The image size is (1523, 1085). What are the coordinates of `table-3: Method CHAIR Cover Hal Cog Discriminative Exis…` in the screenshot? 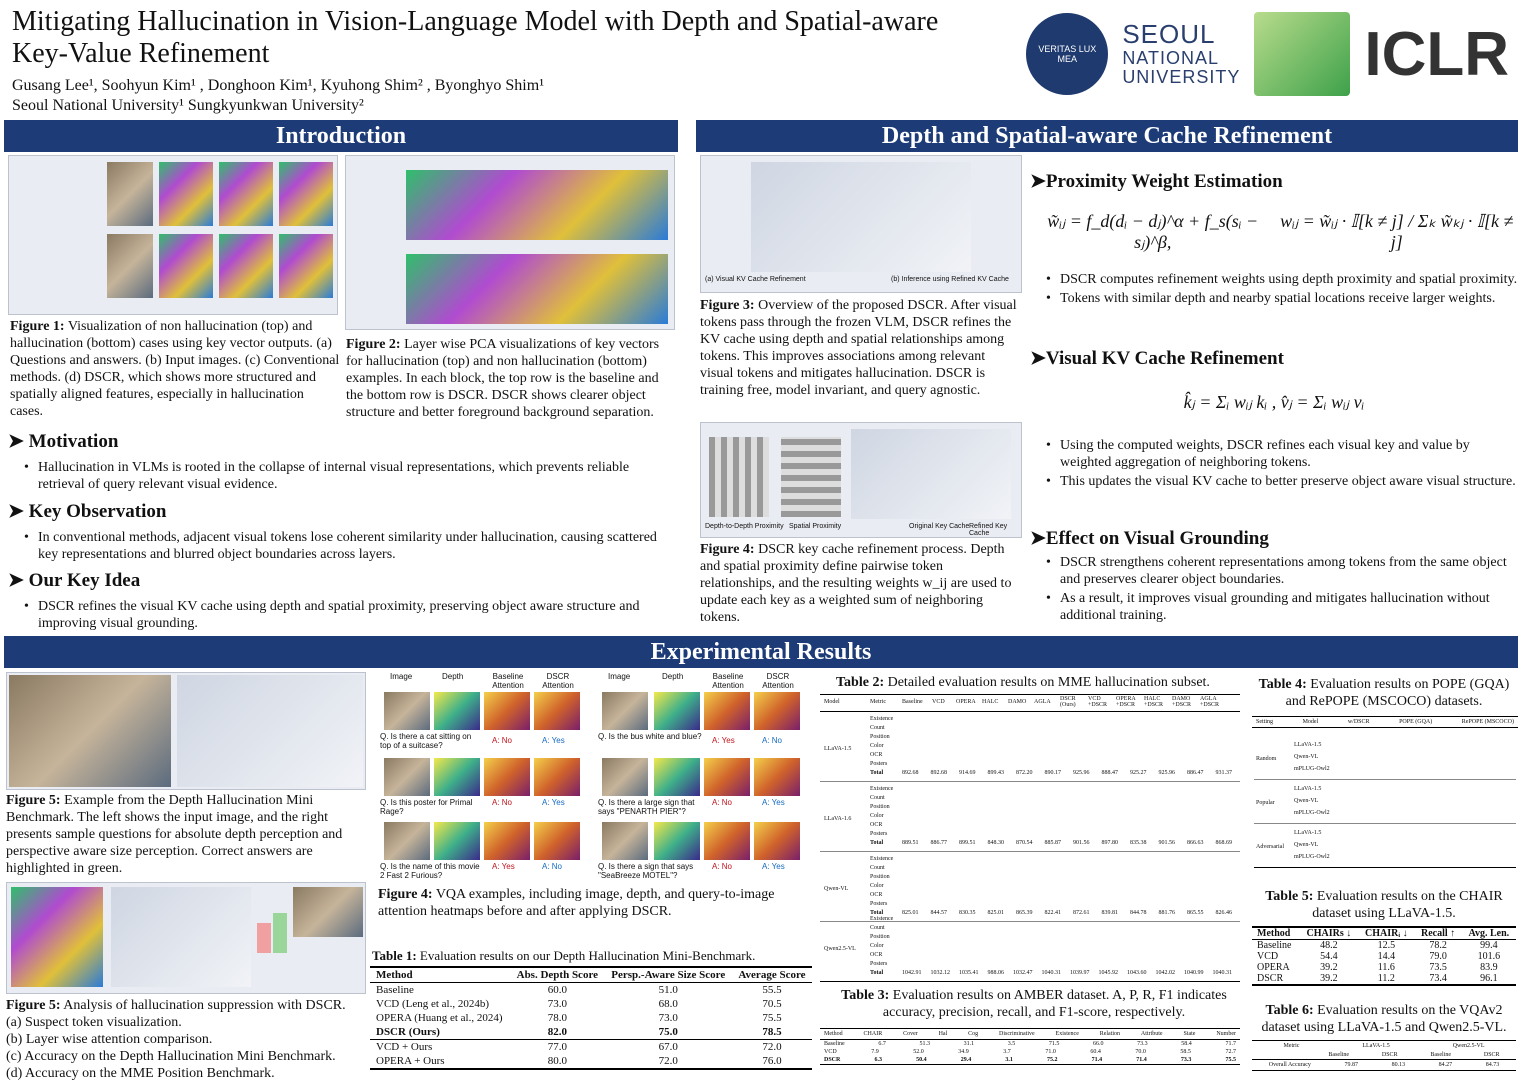 It's located at (1030, 1055).